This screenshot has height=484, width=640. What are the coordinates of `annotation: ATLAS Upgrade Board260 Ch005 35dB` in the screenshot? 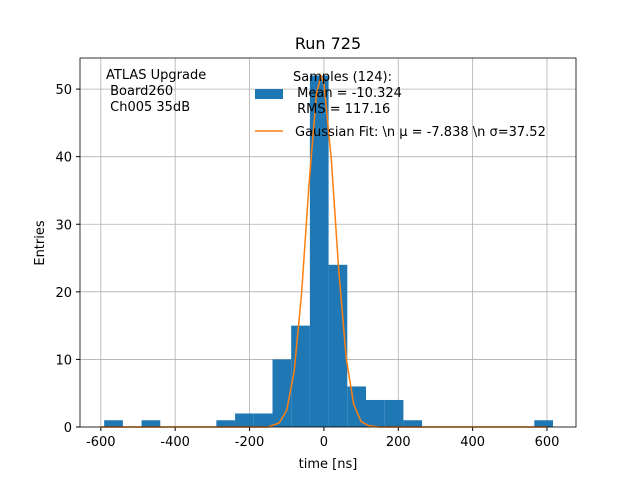 It's located at (156, 91).